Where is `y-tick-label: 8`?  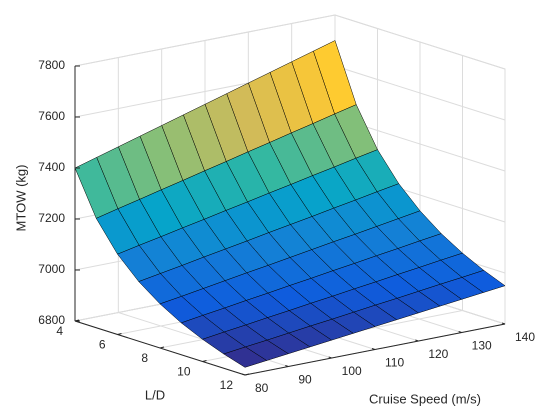
y-tick-label: 8 is located at coordinates (144, 358).